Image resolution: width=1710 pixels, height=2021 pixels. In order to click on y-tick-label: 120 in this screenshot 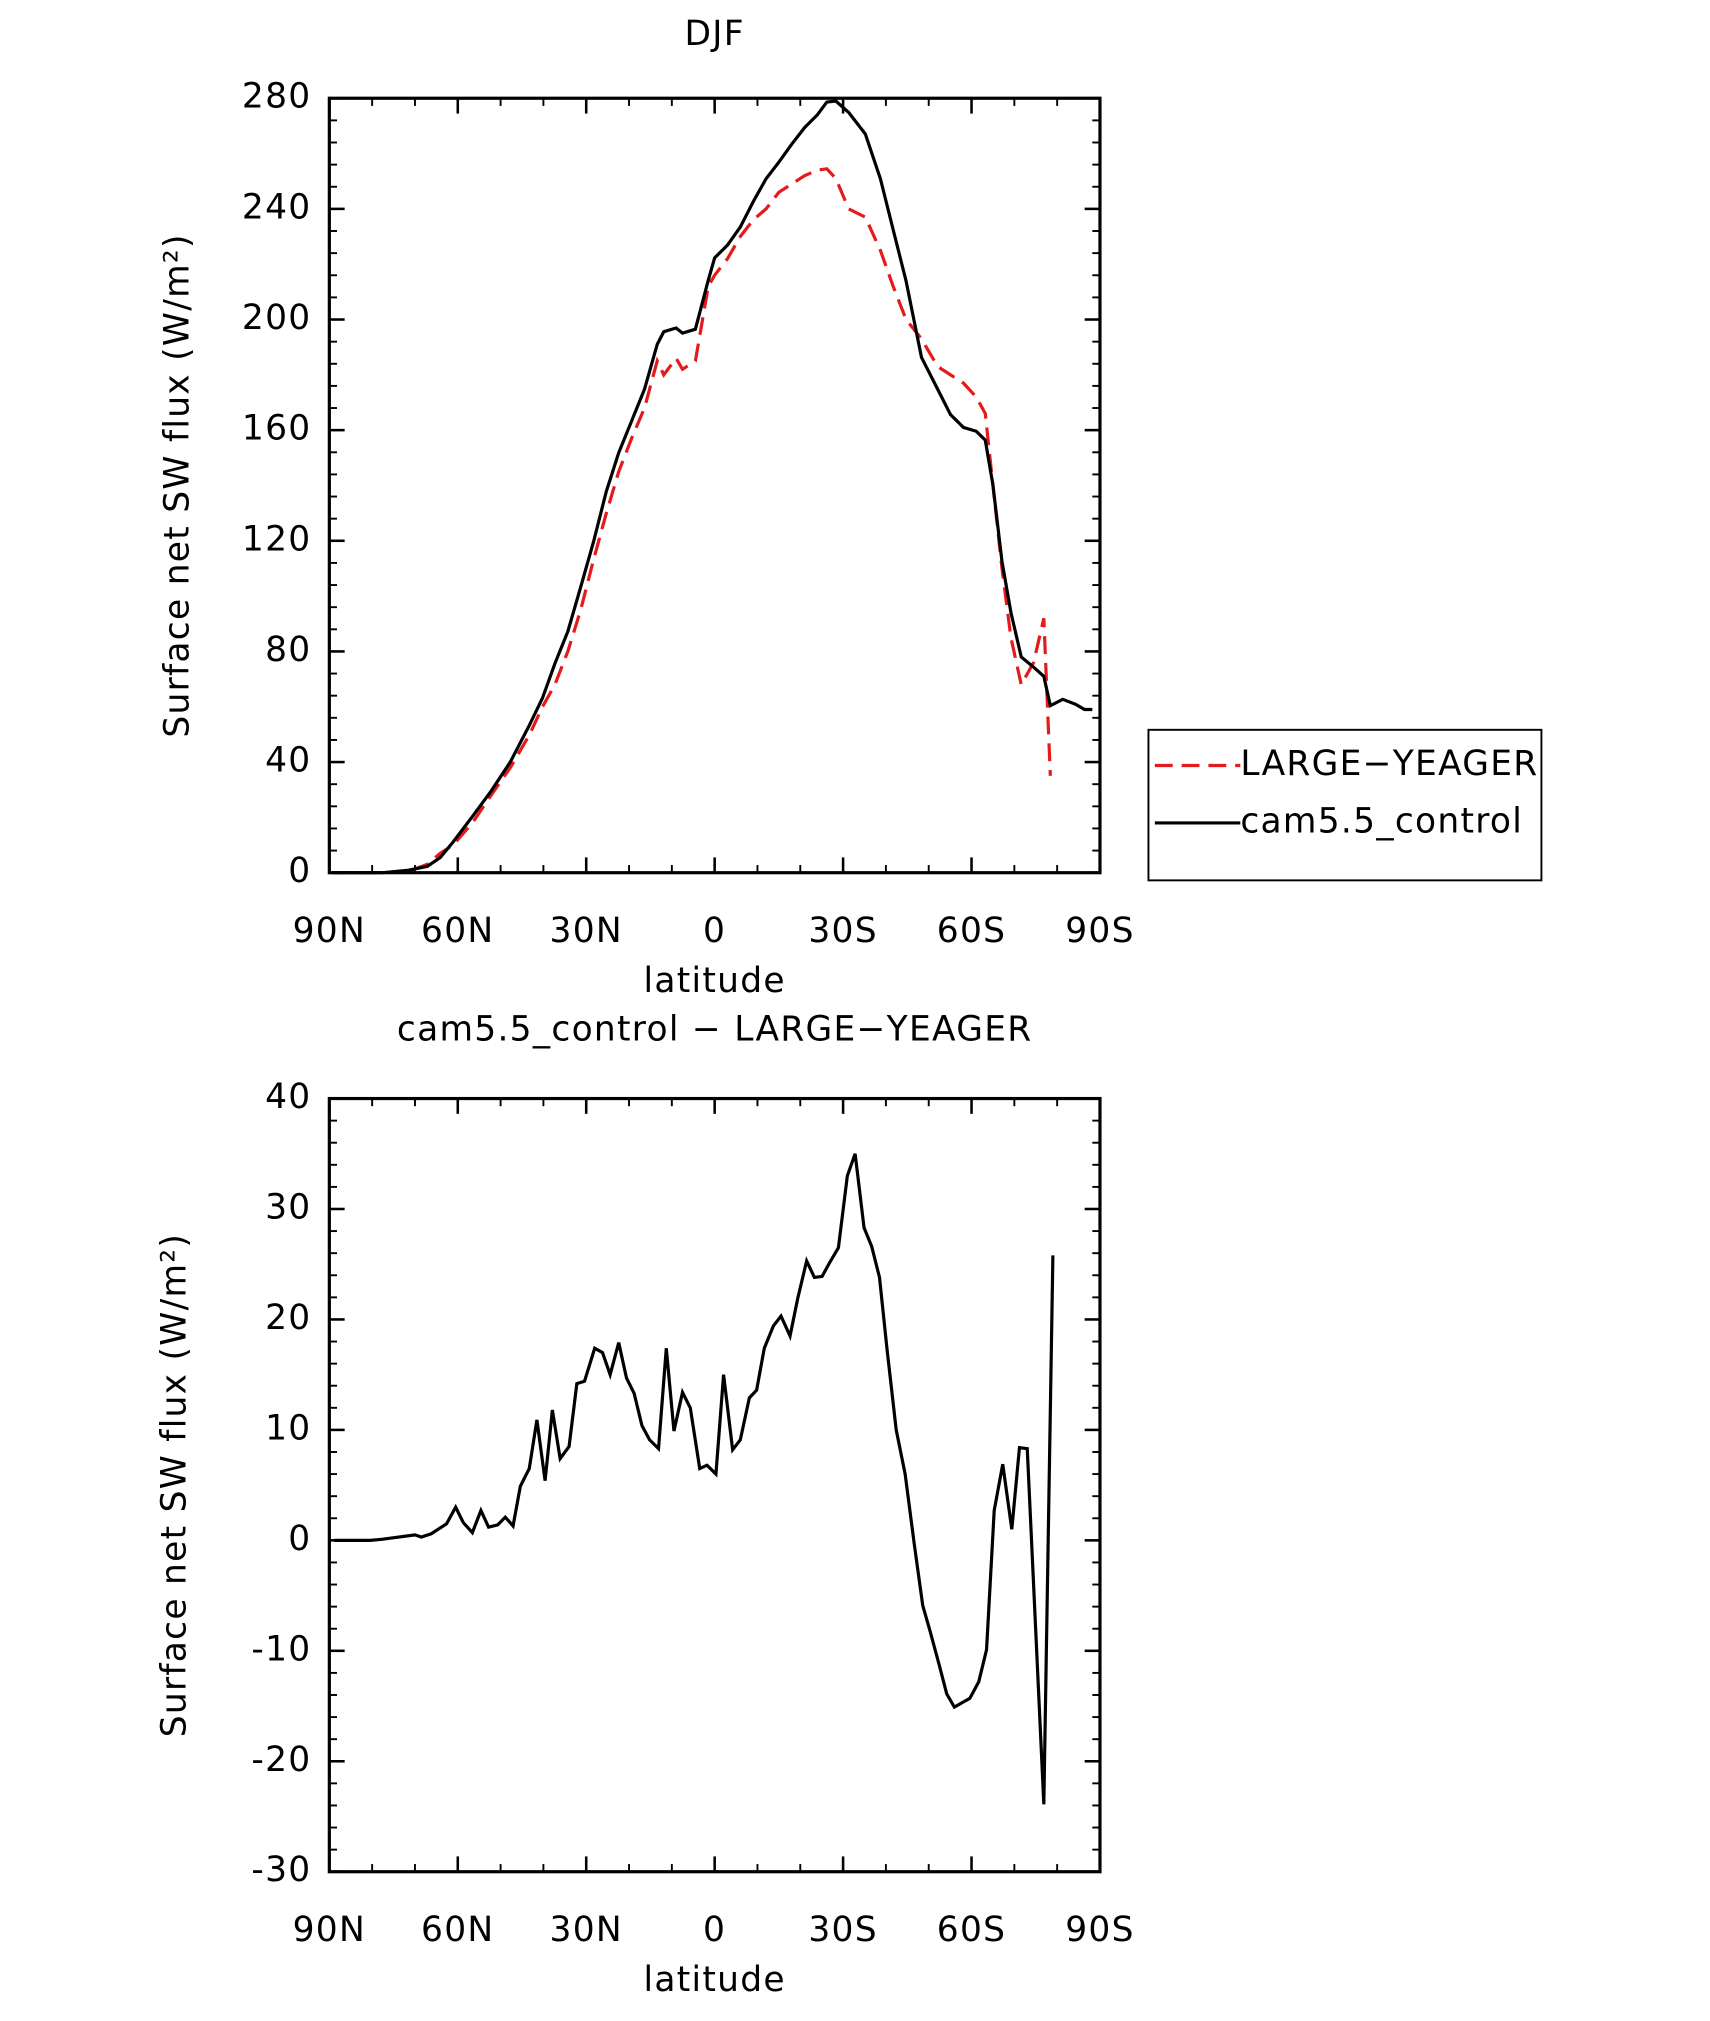, I will do `click(277, 539)`.